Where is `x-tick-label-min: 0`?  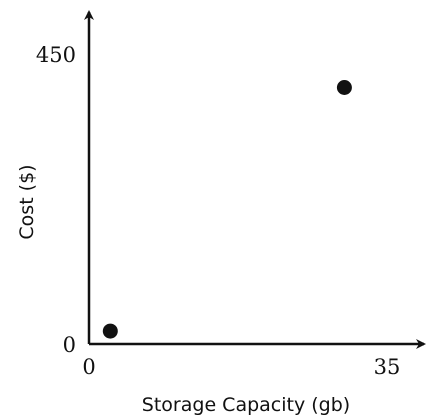
x-tick-label-min: 0 is located at coordinates (88, 367).